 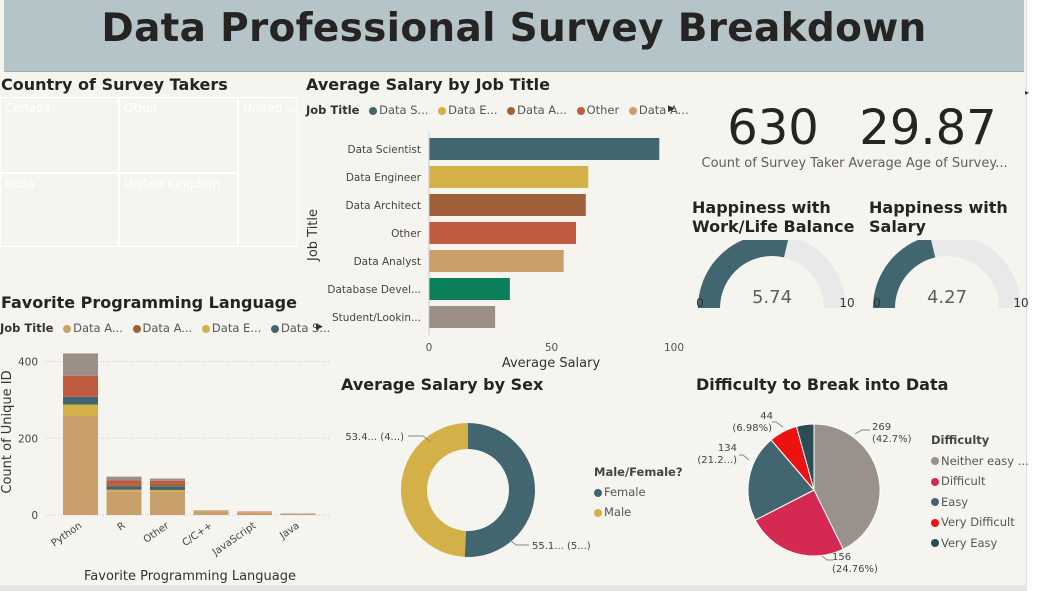 I want to click on y-tick-label: 0, so click(x=34, y=516).